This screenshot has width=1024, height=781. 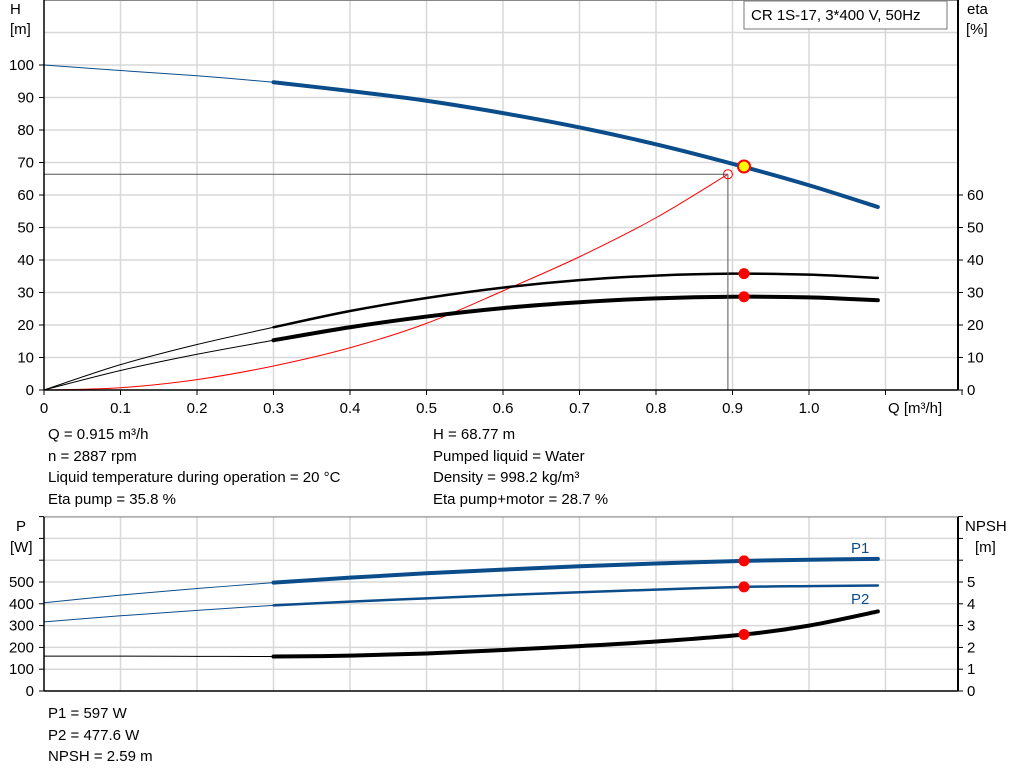 What do you see at coordinates (744, 587) in the screenshot?
I see `operating-point-p2-marker` at bounding box center [744, 587].